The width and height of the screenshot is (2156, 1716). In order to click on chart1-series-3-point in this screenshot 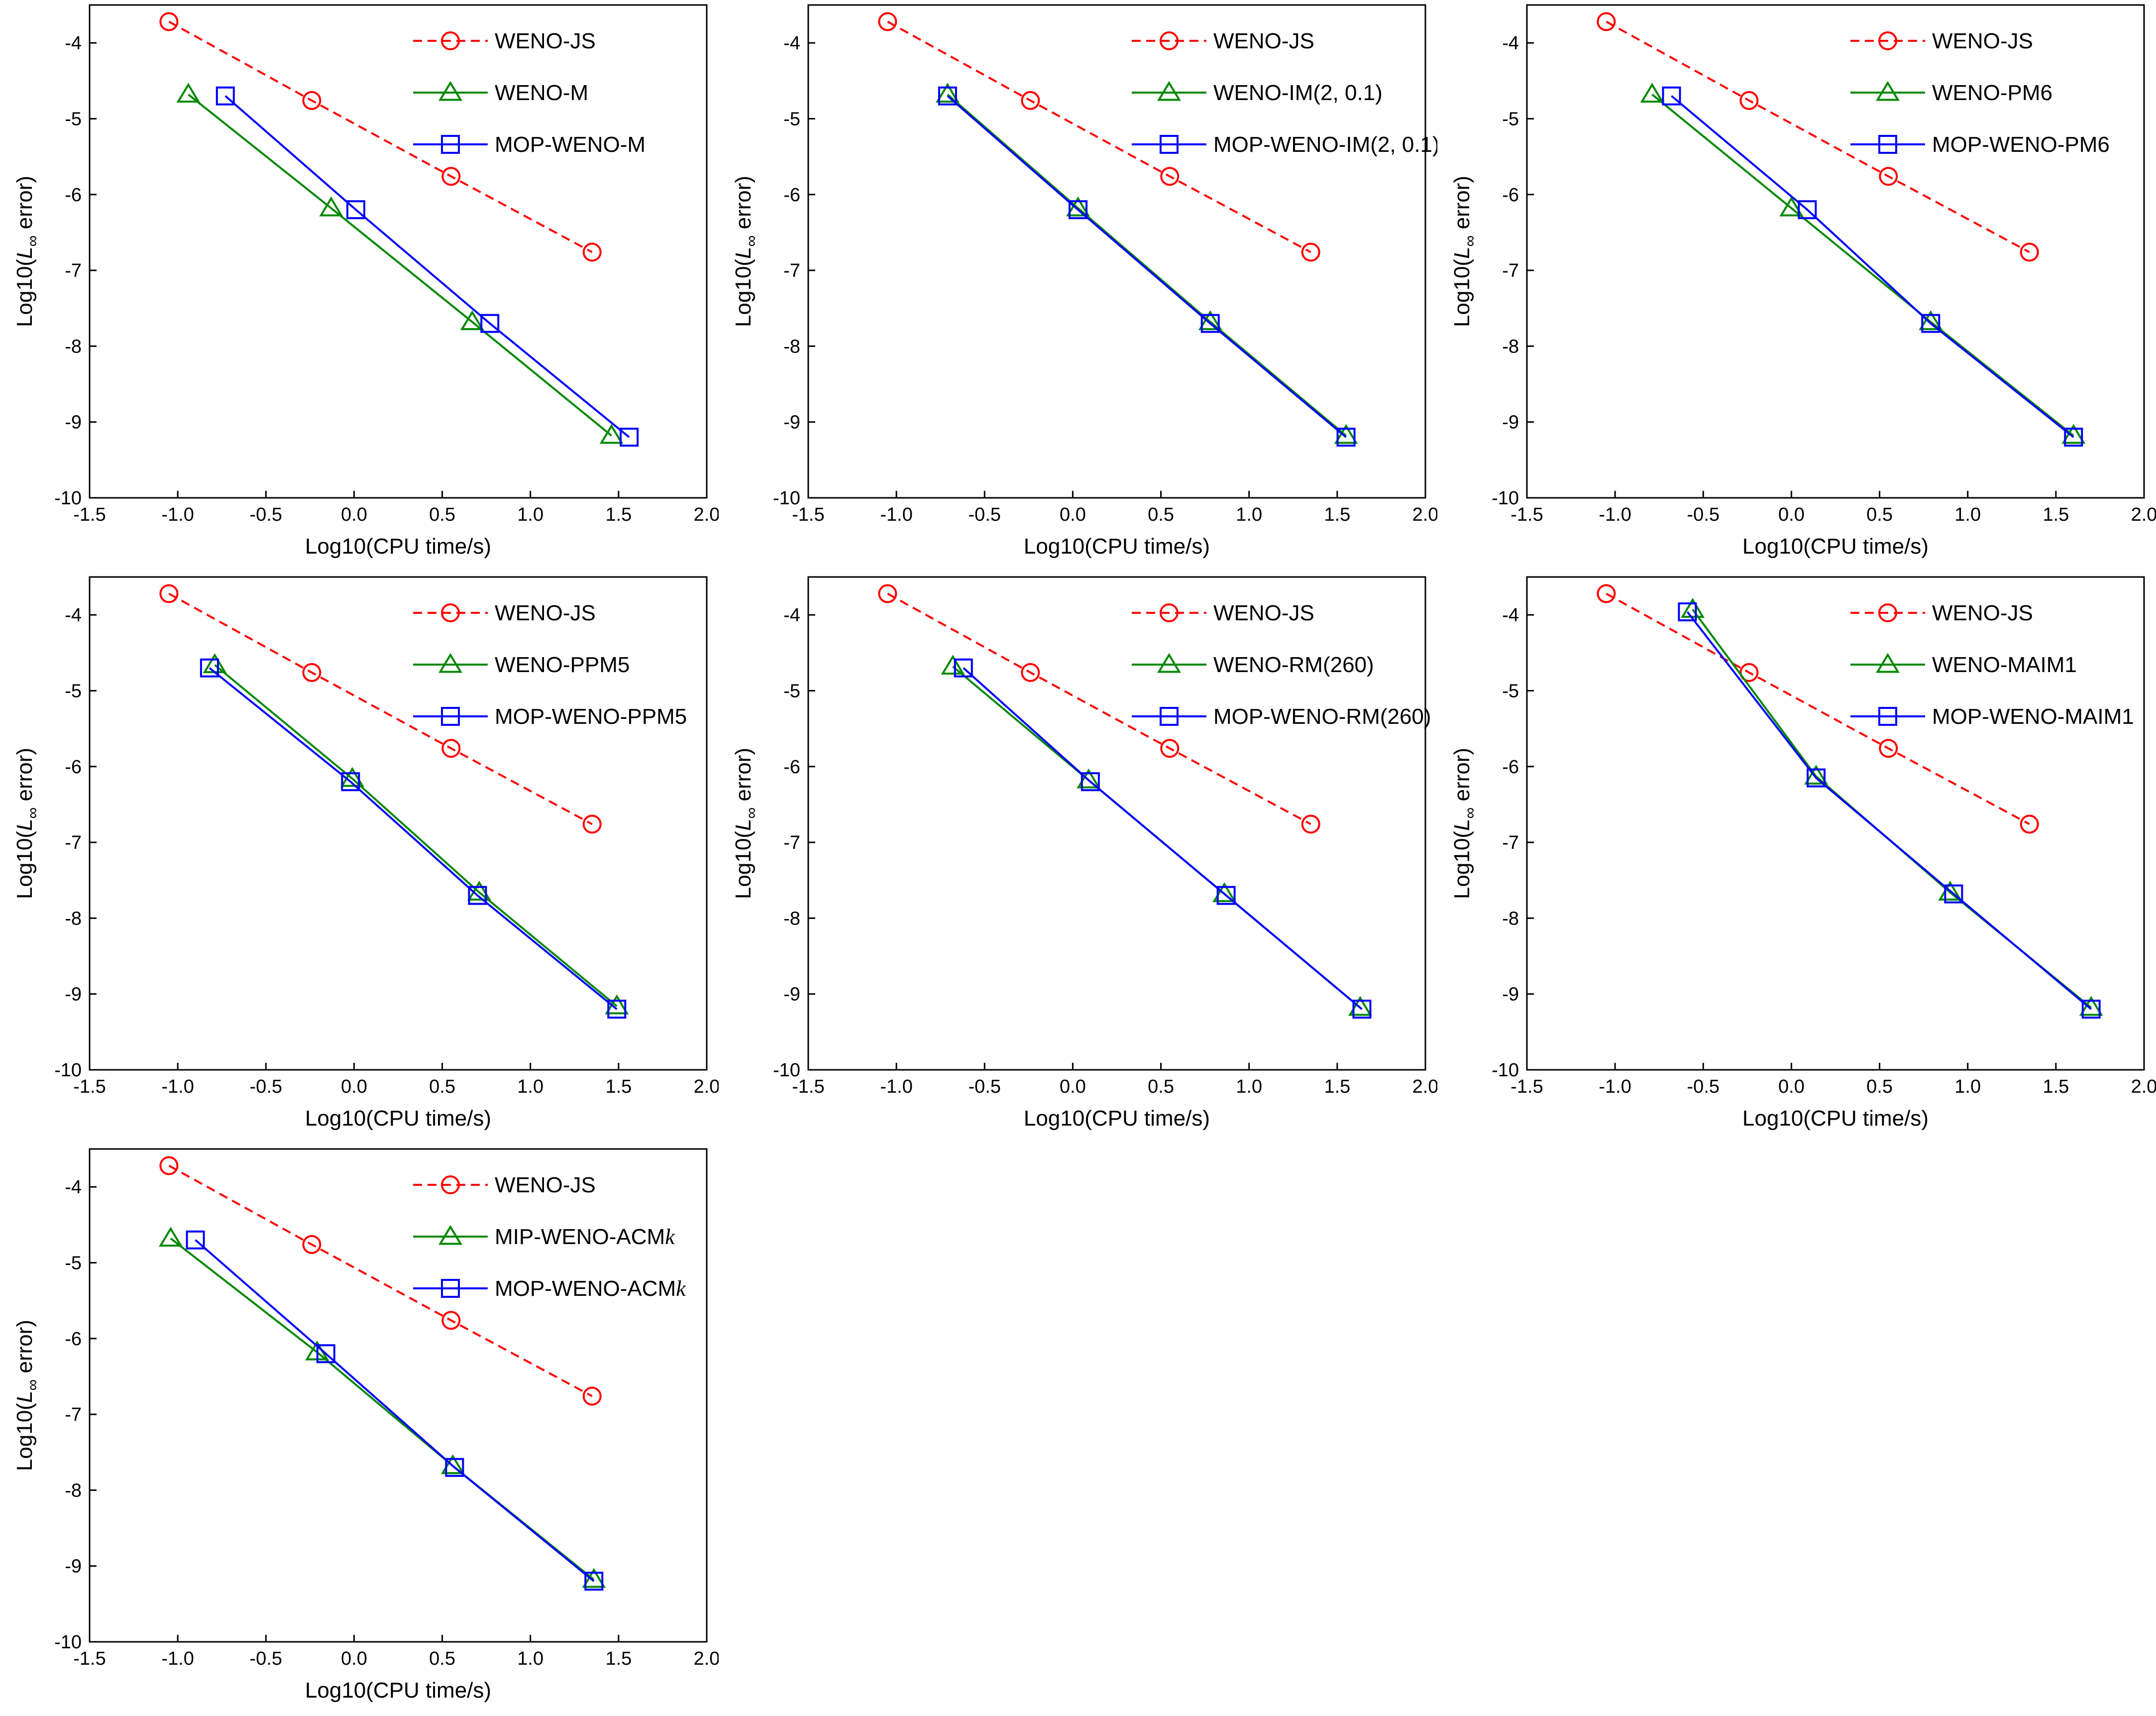, I will do `click(490, 324)`.